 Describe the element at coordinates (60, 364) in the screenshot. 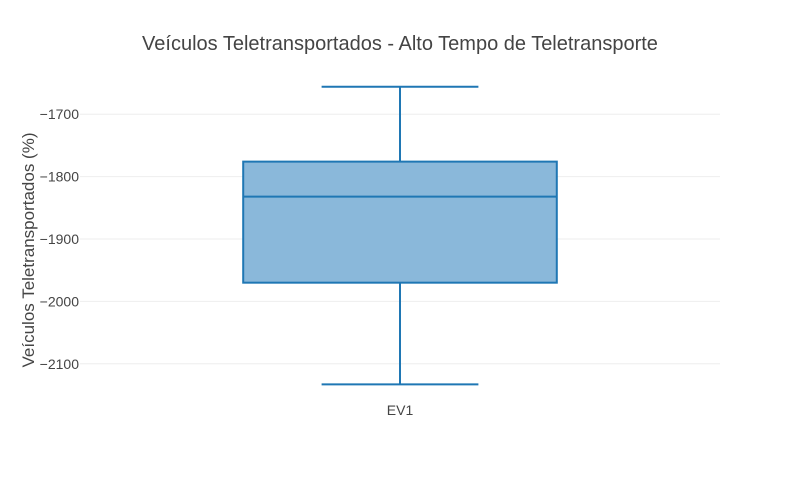

I see `y-tick-label: −2100` at that location.